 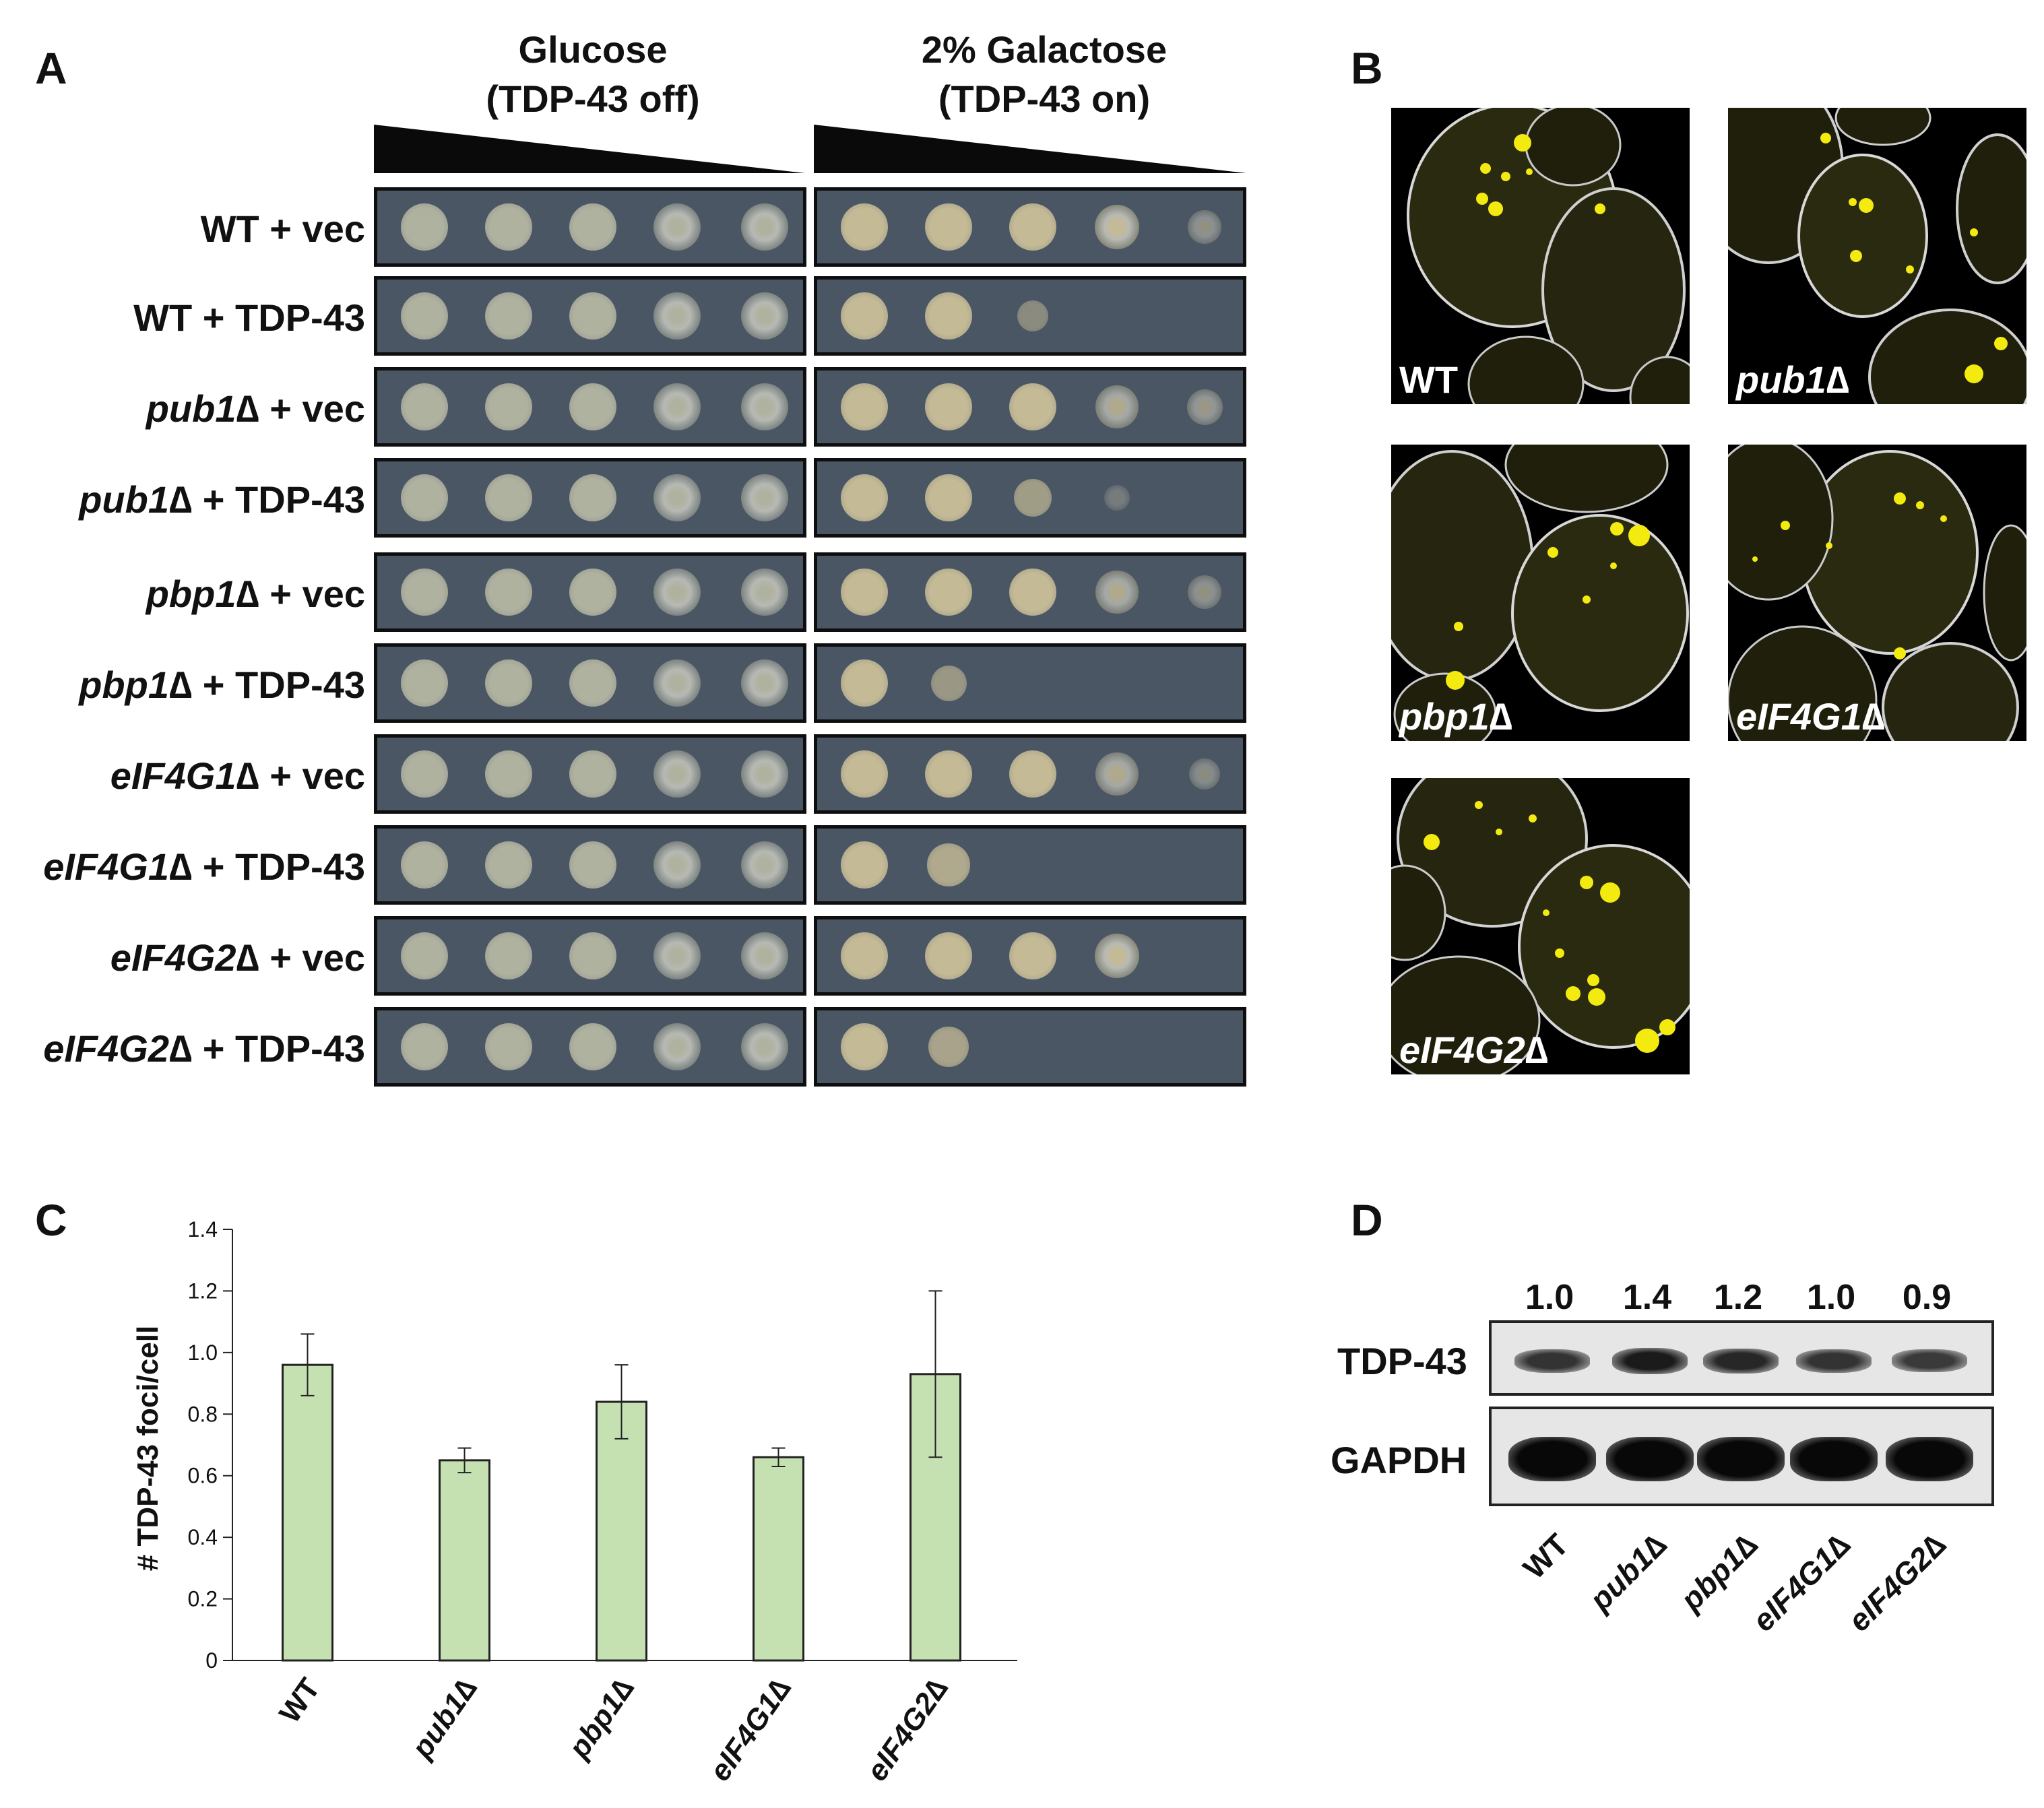 I want to click on blot-lane-label: pub1∆, so click(x=1628, y=1571).